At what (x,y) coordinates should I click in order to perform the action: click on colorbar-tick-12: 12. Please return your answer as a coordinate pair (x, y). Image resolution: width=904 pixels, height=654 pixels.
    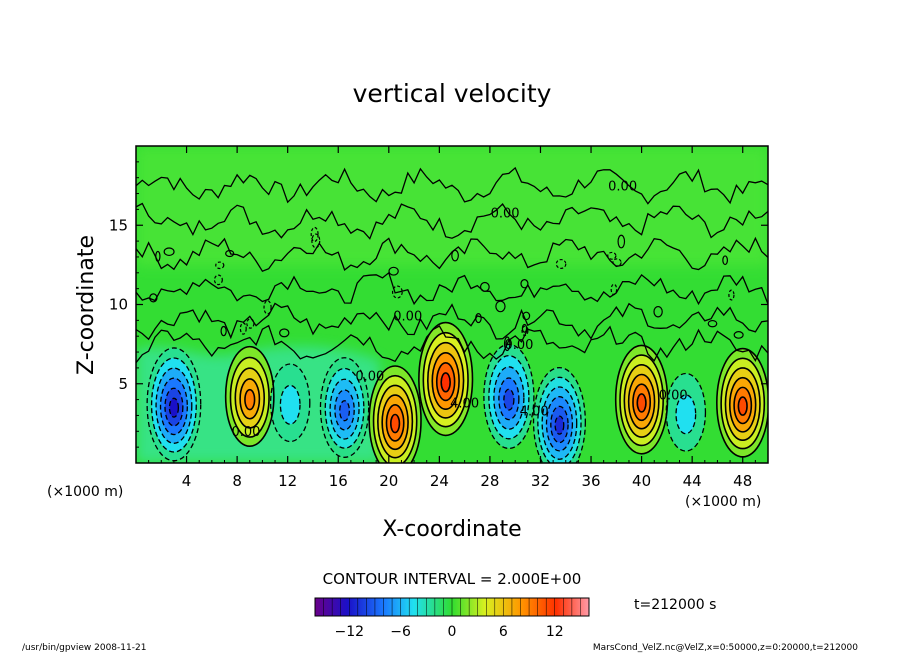
    Looking at the image, I should click on (555, 632).